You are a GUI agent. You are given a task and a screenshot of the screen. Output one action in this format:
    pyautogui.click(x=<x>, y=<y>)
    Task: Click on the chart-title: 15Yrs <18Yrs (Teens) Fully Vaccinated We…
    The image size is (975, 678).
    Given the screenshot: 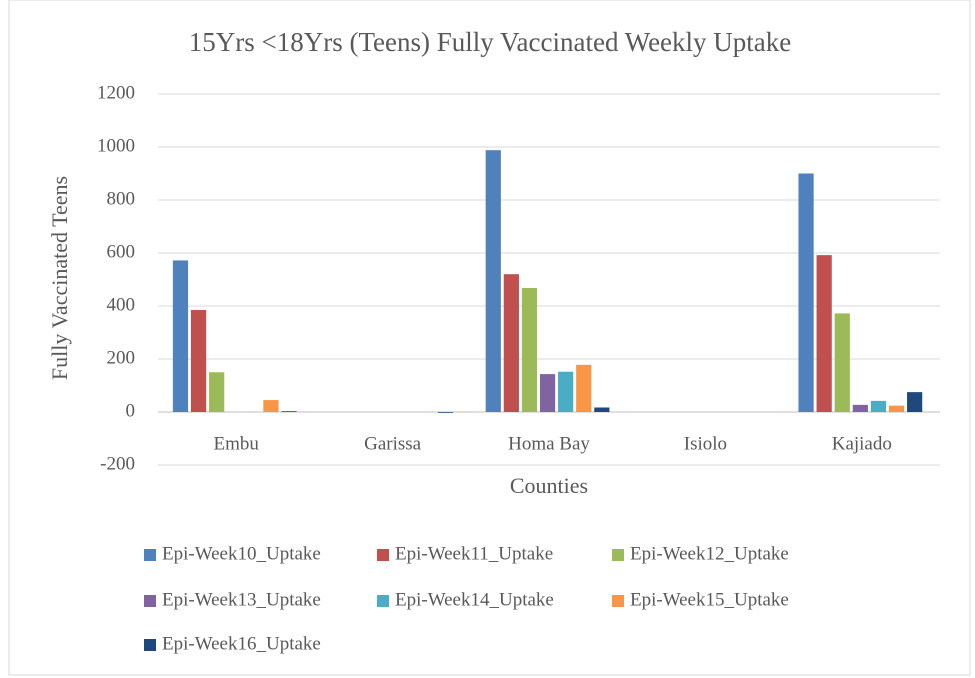 What is the action you would take?
    pyautogui.click(x=490, y=42)
    